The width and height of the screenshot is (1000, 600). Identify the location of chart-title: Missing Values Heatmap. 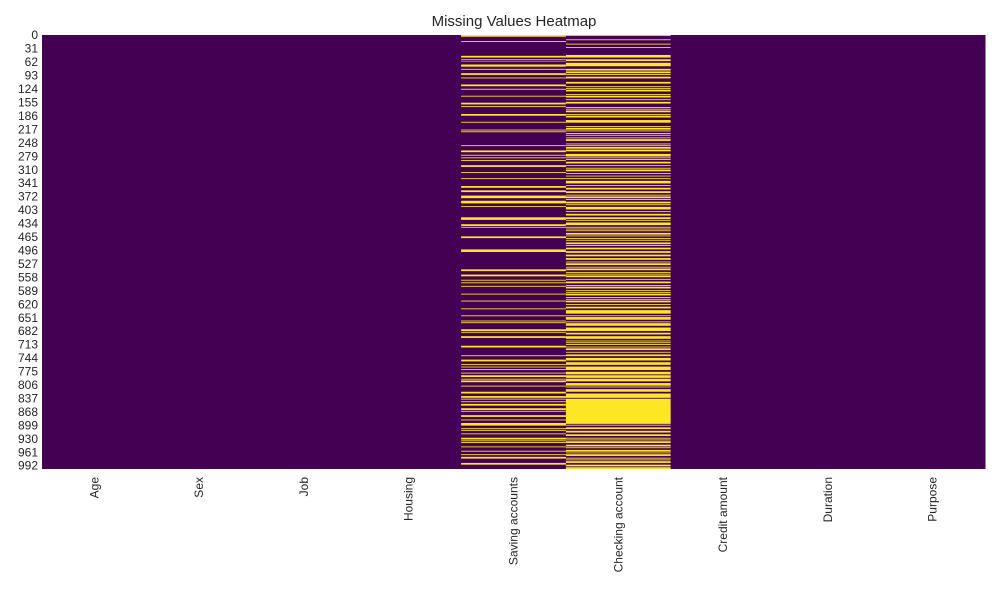
(514, 21).